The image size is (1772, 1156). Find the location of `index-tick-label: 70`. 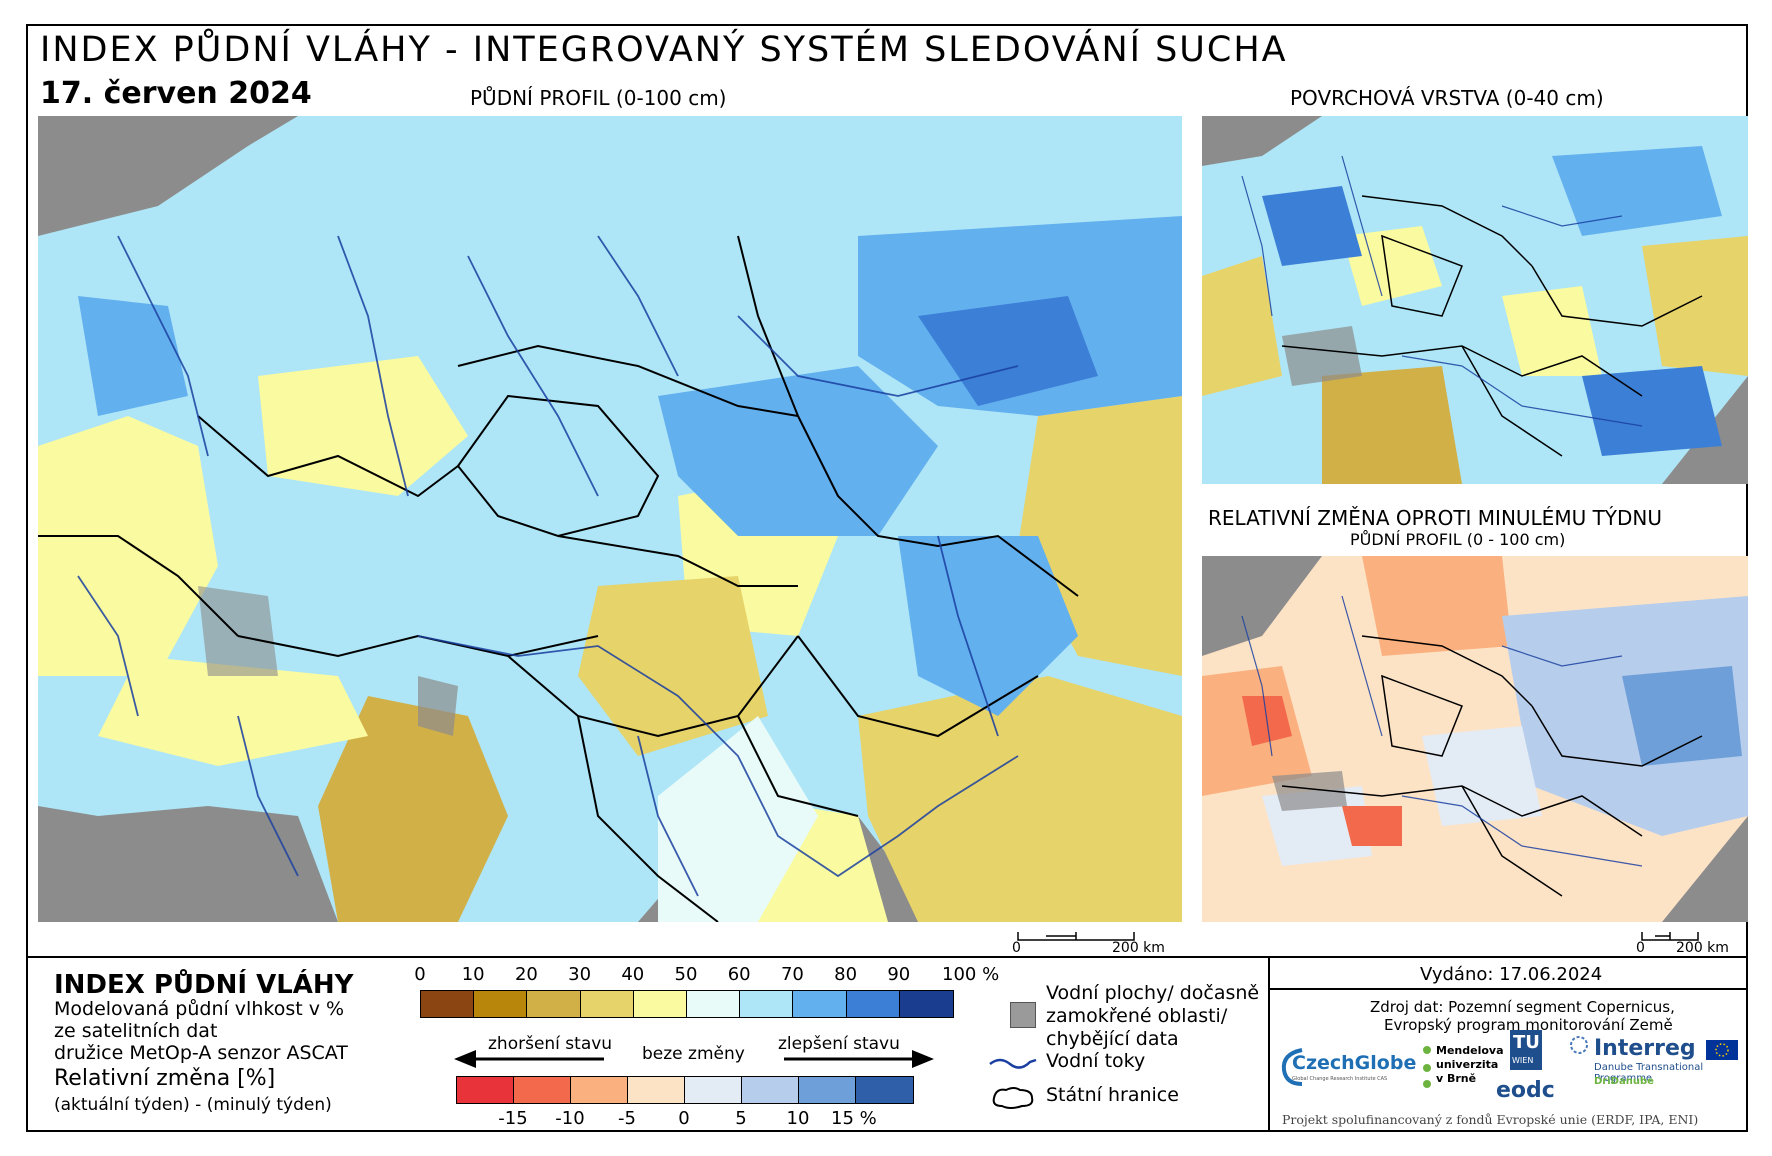

index-tick-label: 70 is located at coordinates (792, 974).